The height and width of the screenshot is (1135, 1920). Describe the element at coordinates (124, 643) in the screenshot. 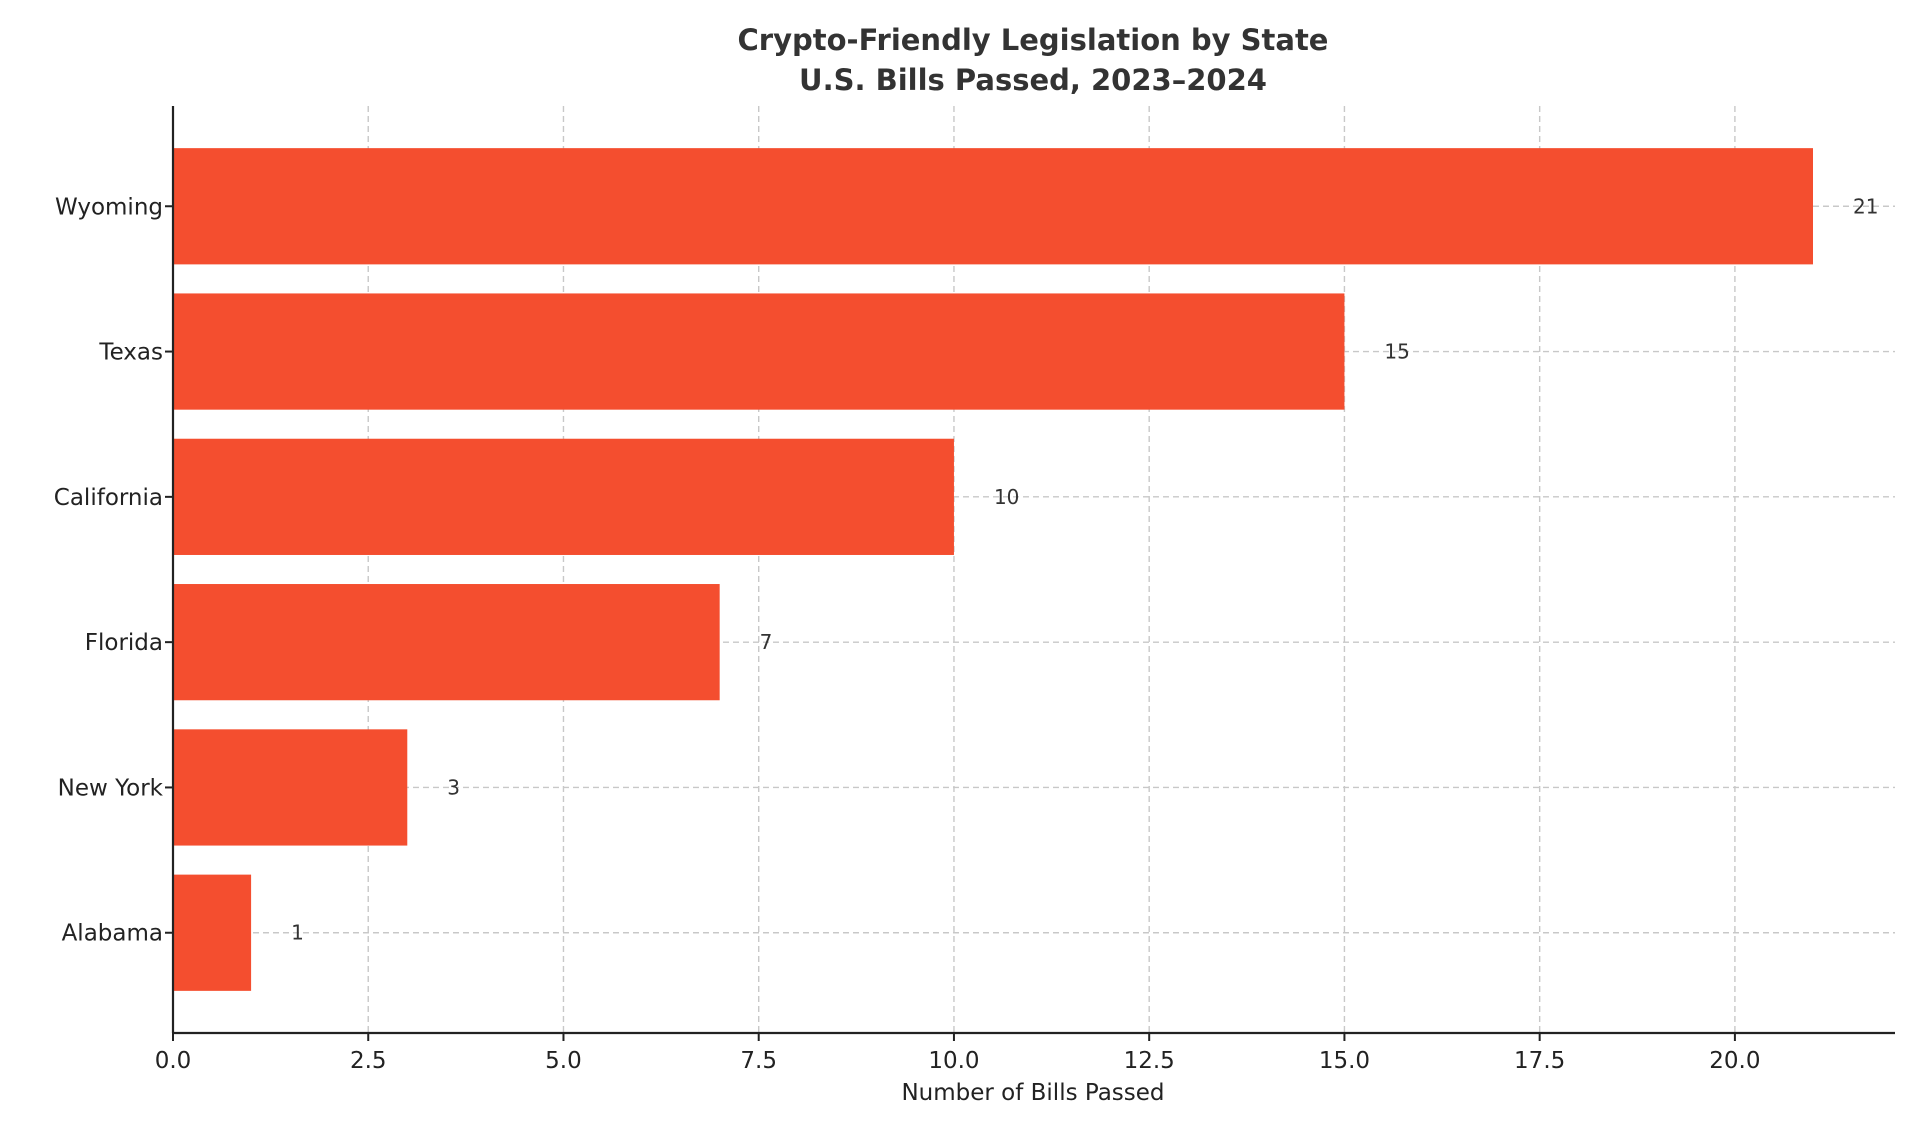

I see `y-tick-label: Florida` at that location.